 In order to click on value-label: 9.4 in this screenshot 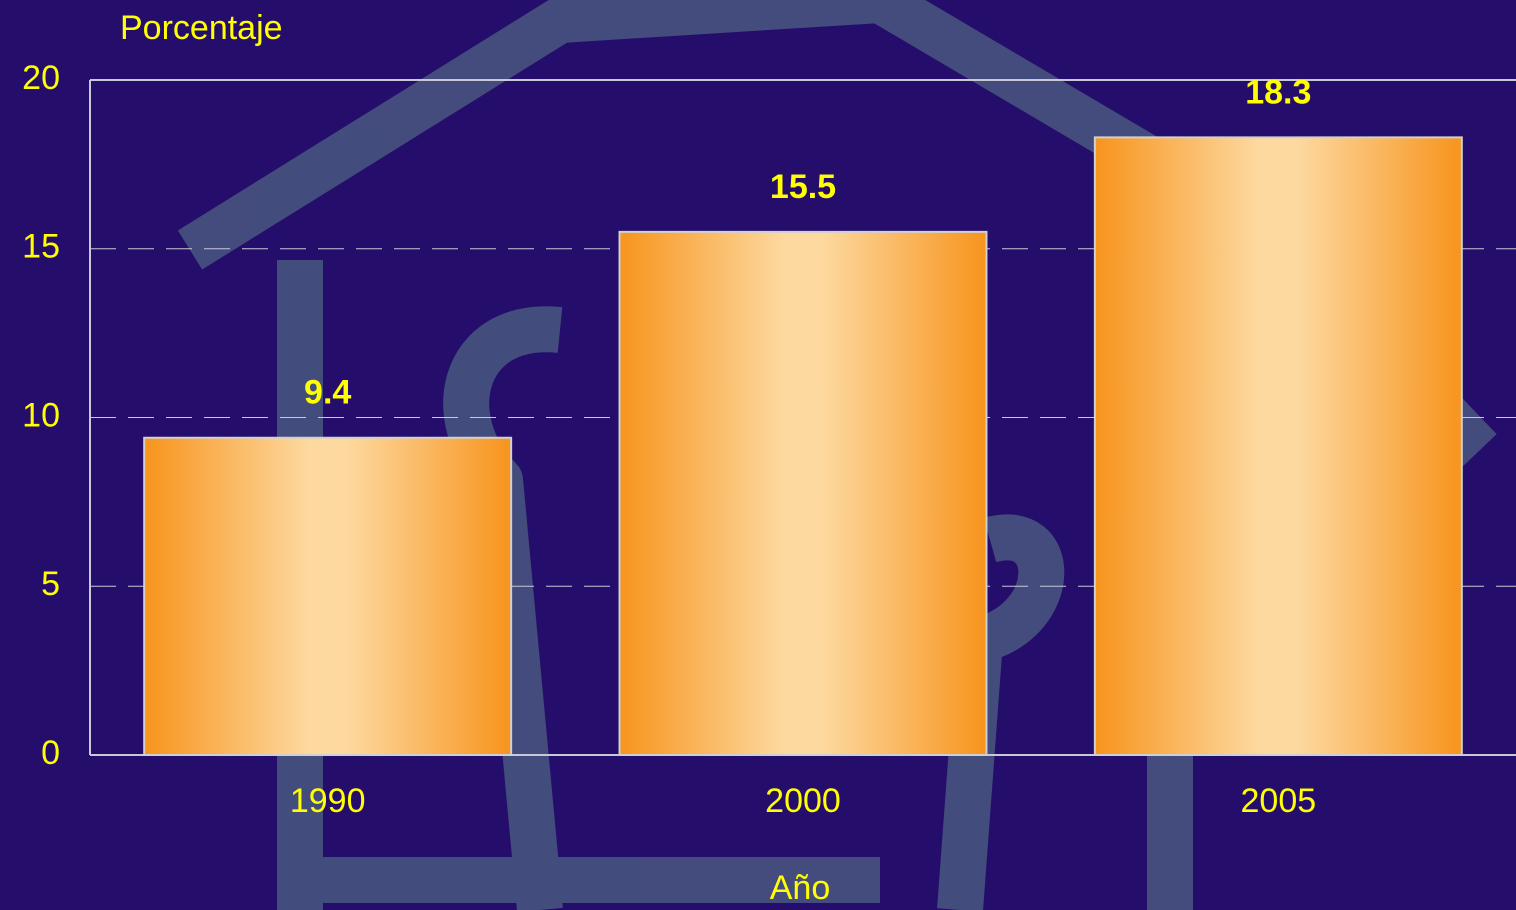, I will do `click(327, 393)`.